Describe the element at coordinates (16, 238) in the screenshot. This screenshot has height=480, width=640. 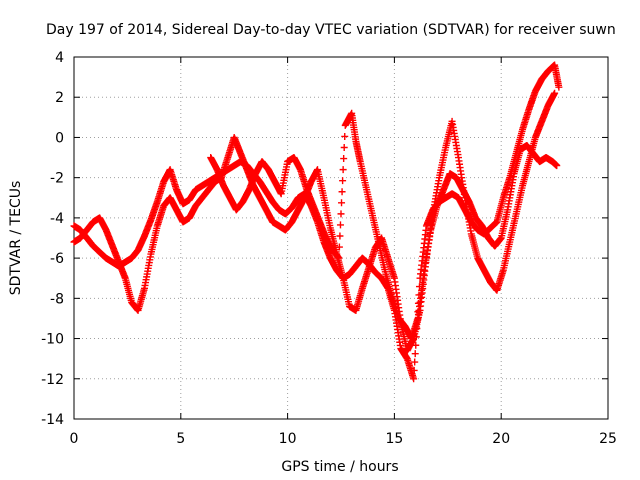
I see `y-axis-label: SDTVAR / TECUs` at that location.